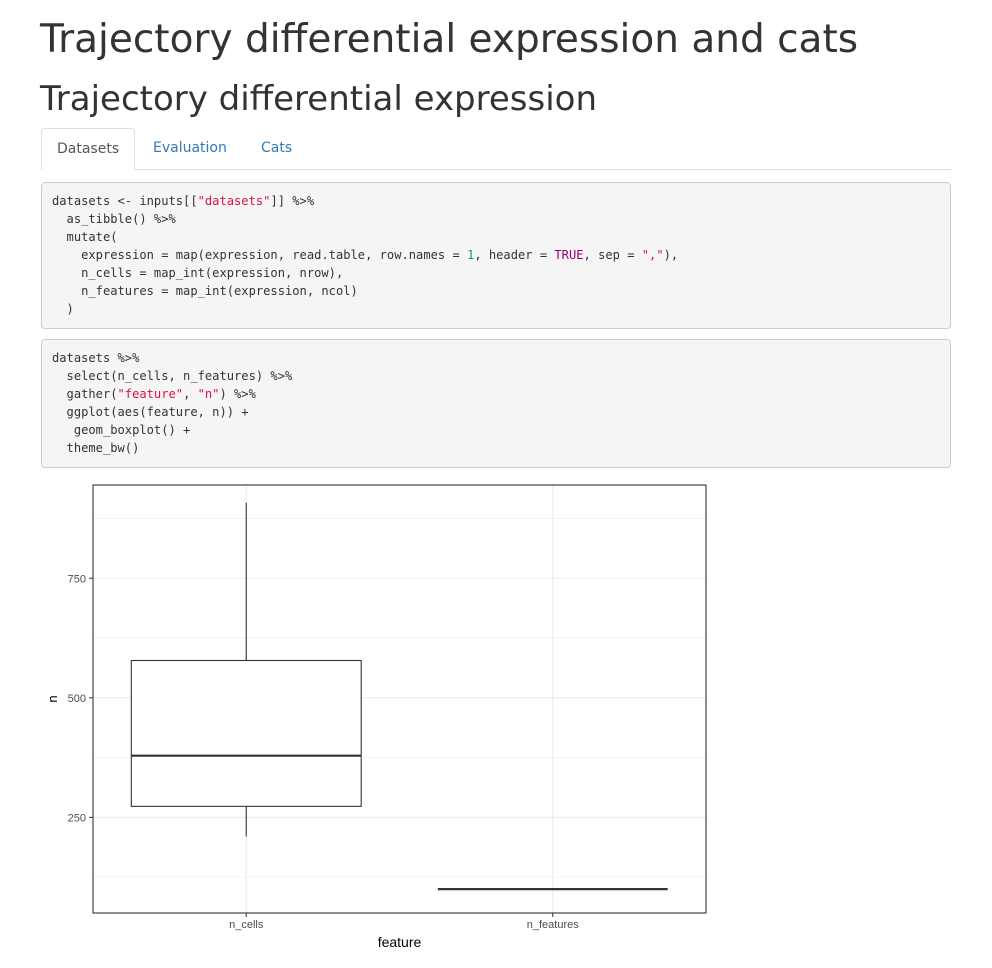  Describe the element at coordinates (77, 699) in the screenshot. I see `y-tick-label: 500` at that location.